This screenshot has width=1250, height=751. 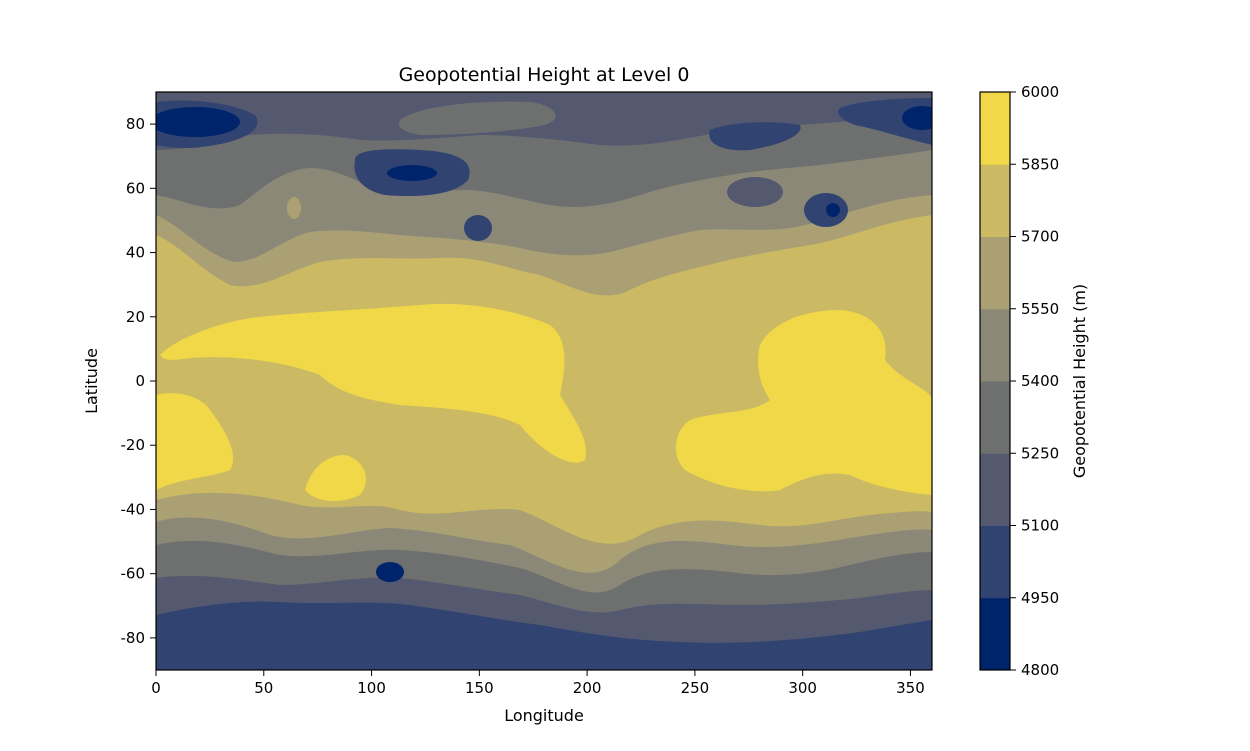 I want to click on y-tick-label: -80, so click(x=133, y=638).